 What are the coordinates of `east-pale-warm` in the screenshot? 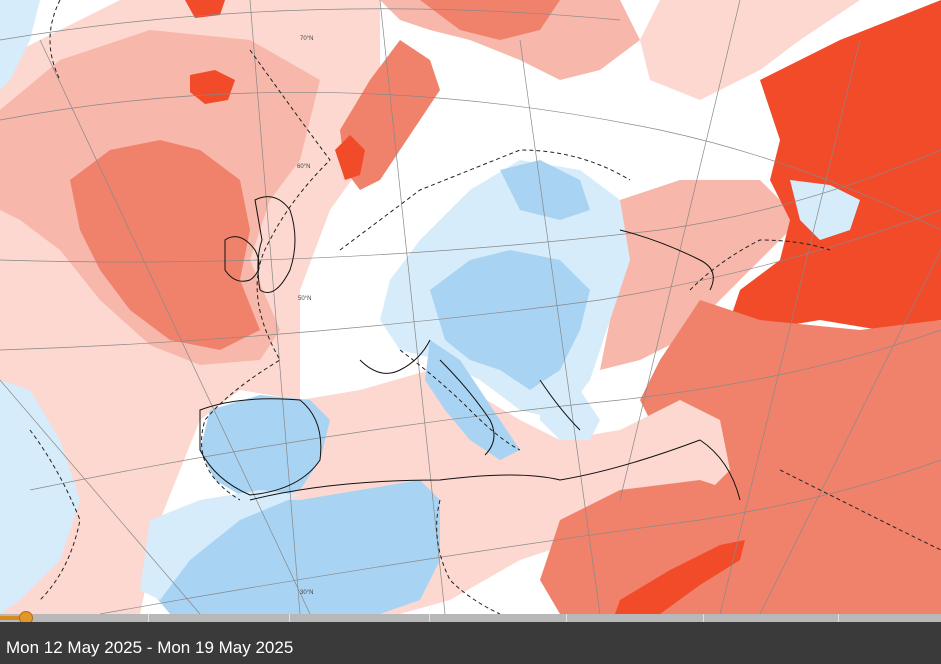 It's located at (700, 275).